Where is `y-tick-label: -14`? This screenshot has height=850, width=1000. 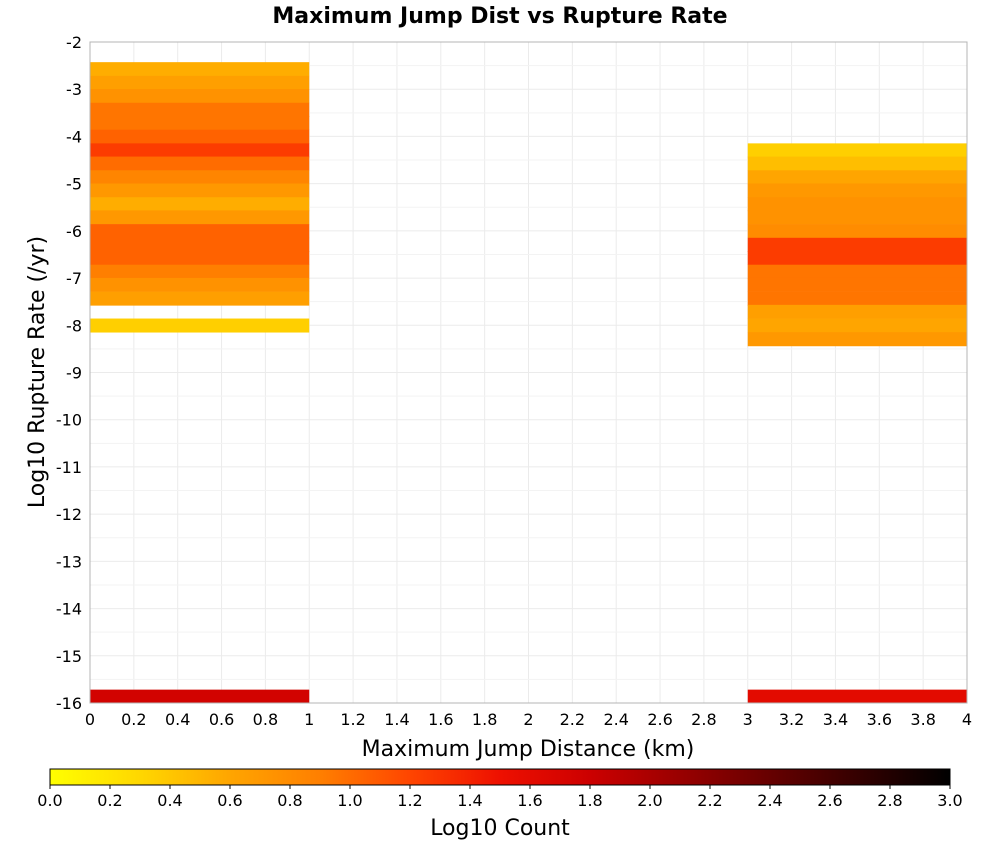
y-tick-label: -14 is located at coordinates (69, 609).